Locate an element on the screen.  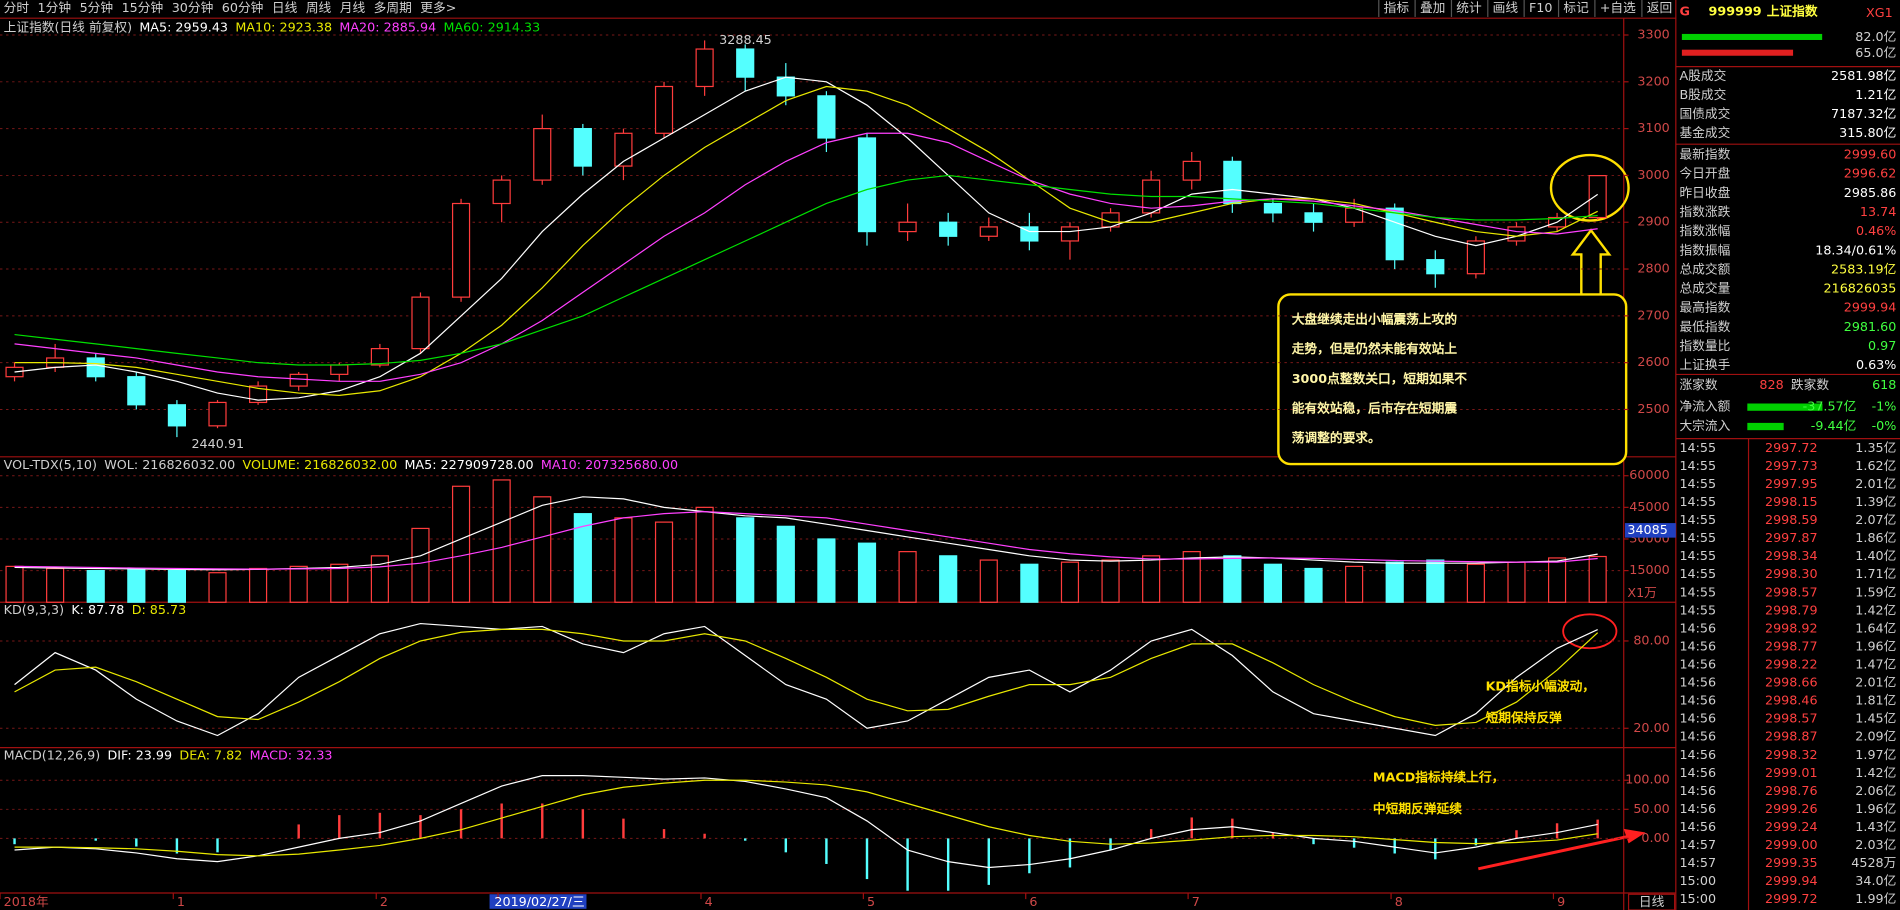
x-tick-label: 4 is located at coordinates (709, 901).